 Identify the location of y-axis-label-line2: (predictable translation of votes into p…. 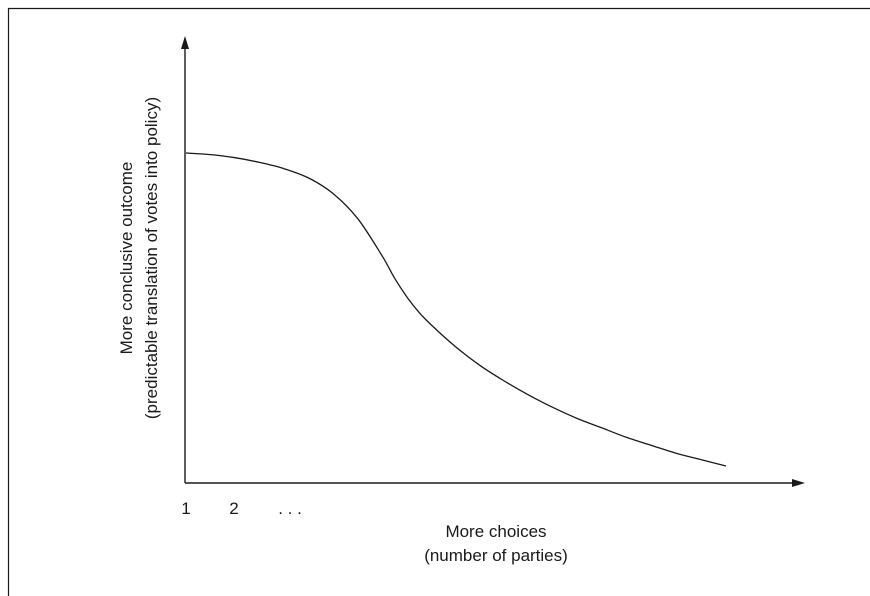
(151, 258).